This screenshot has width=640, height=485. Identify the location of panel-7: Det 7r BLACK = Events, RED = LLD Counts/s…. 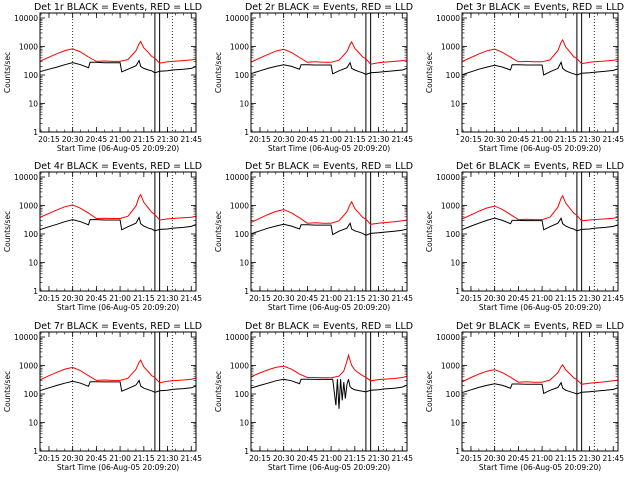
(102, 396).